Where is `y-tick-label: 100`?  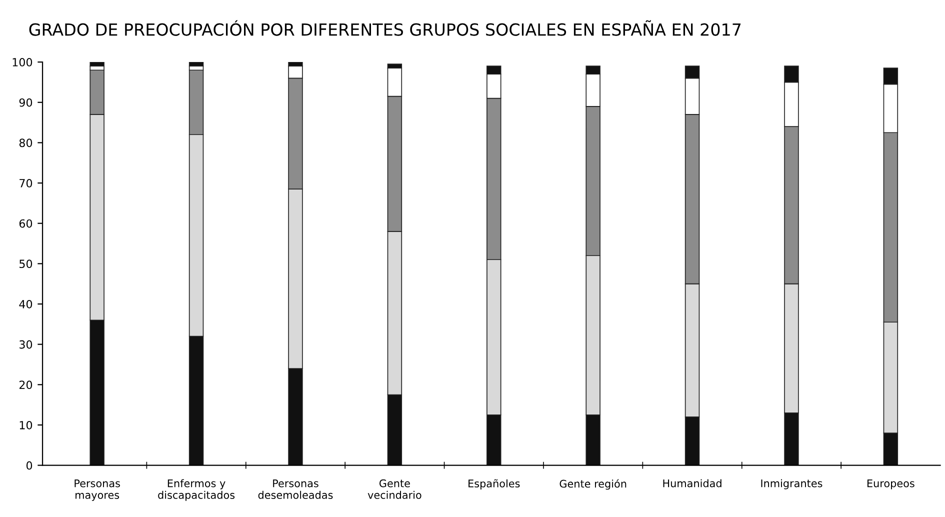
y-tick-label: 100 is located at coordinates (22, 62).